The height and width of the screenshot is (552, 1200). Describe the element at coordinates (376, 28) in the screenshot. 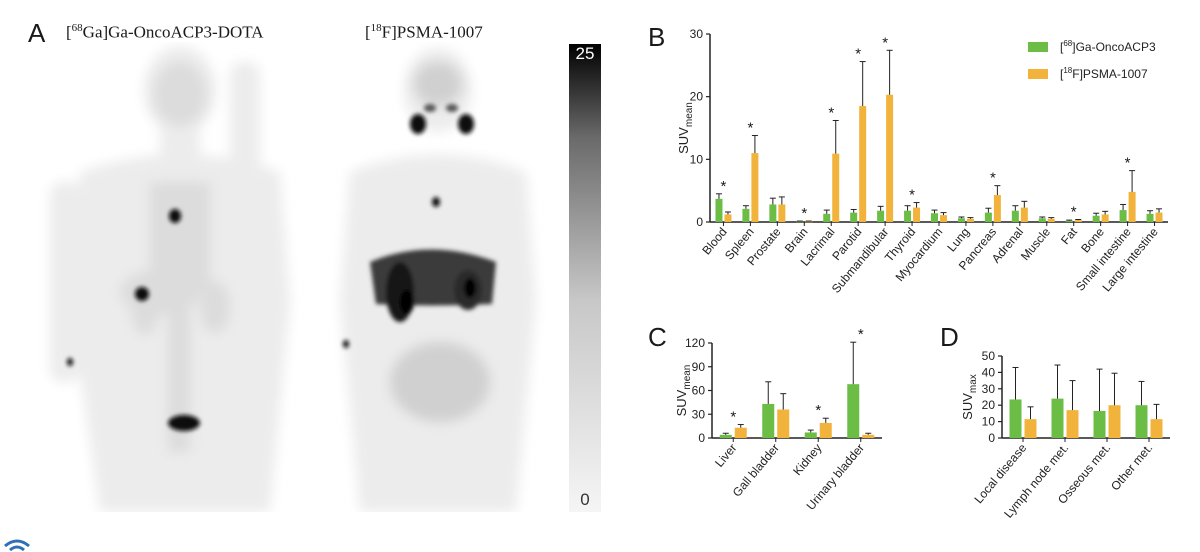

I see `right-title-isotope: 18` at that location.